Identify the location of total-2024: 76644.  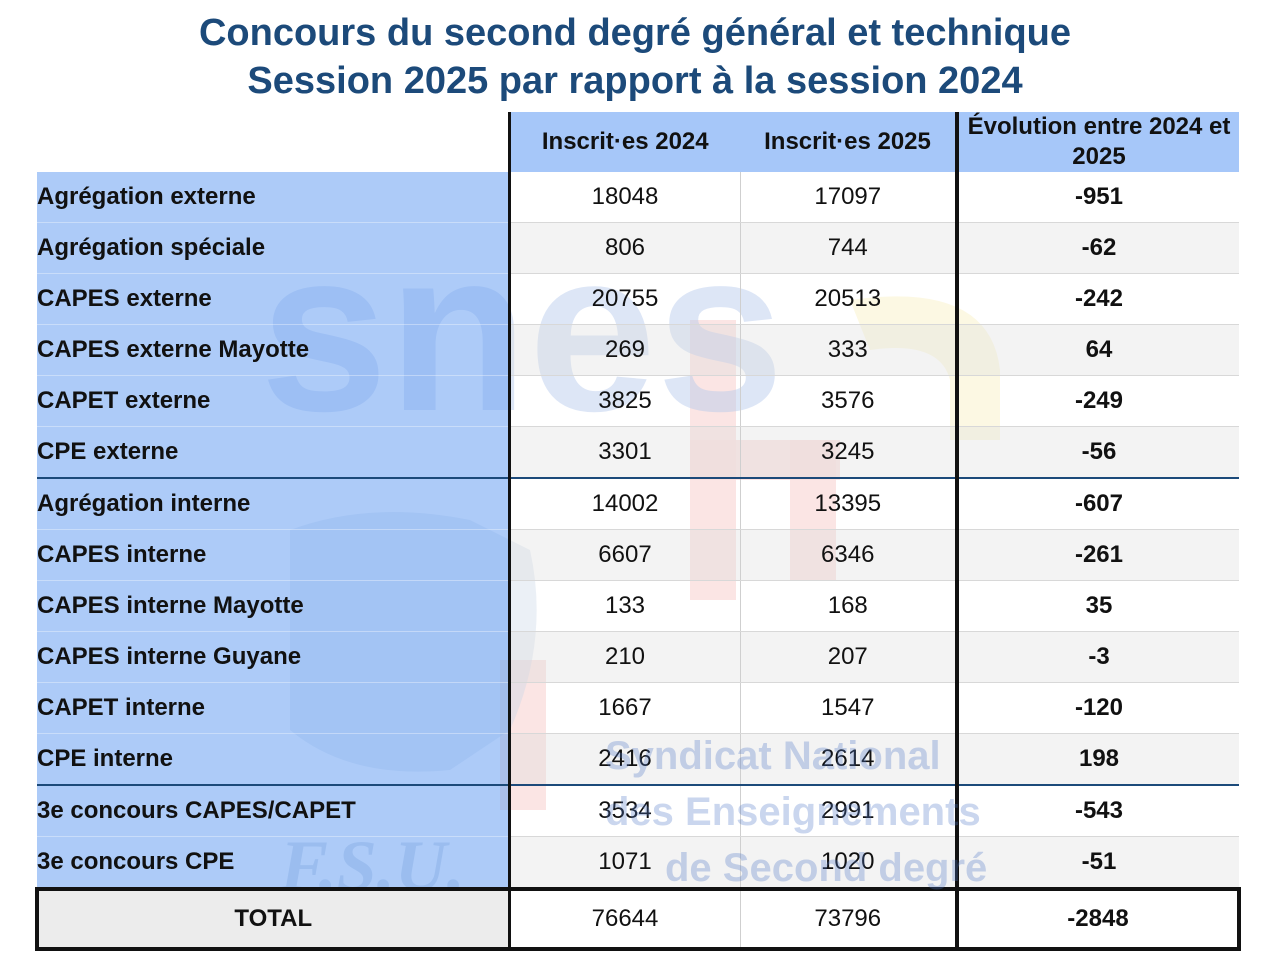
(623, 919).